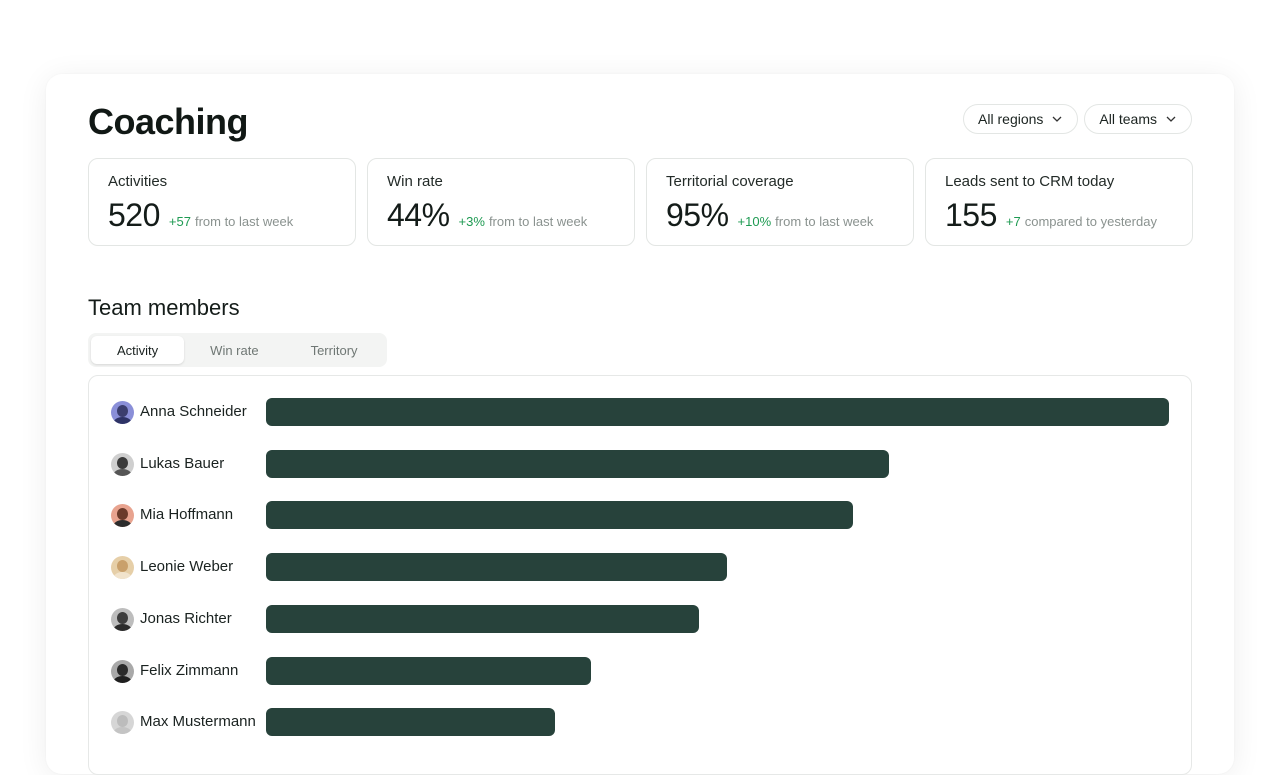 This screenshot has width=1280, height=775. What do you see at coordinates (1128, 119) in the screenshot?
I see `team-filter-label: All teams` at bounding box center [1128, 119].